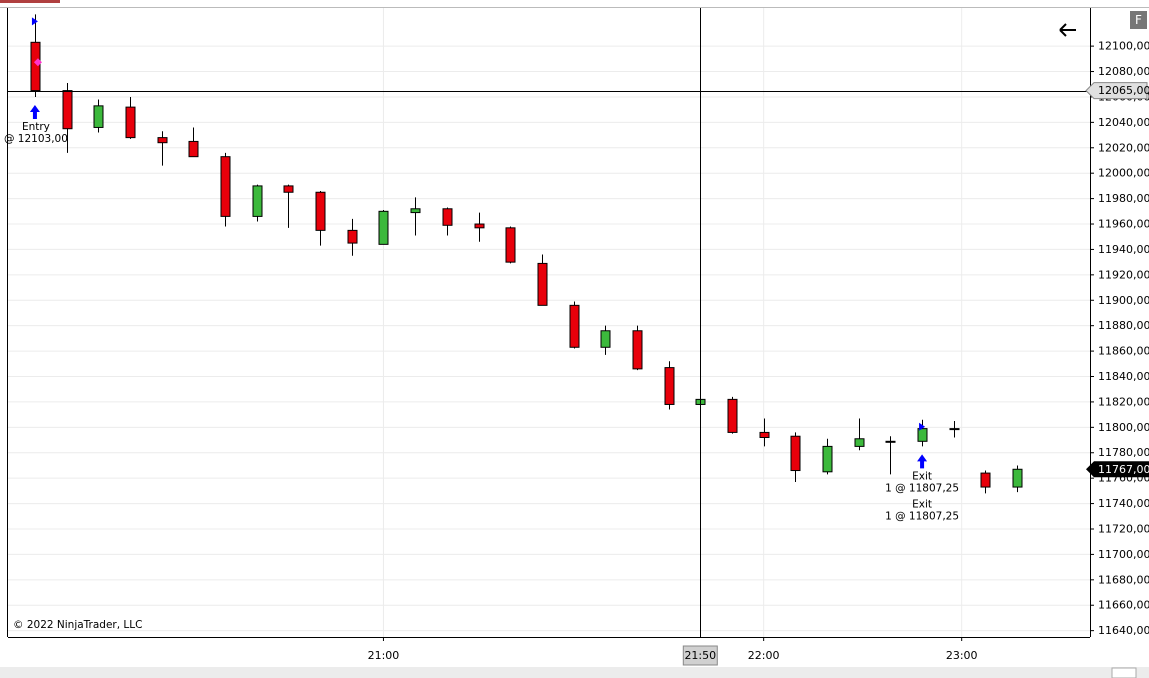  I want to click on y-tick-label: 11980,00, so click(1123, 198).